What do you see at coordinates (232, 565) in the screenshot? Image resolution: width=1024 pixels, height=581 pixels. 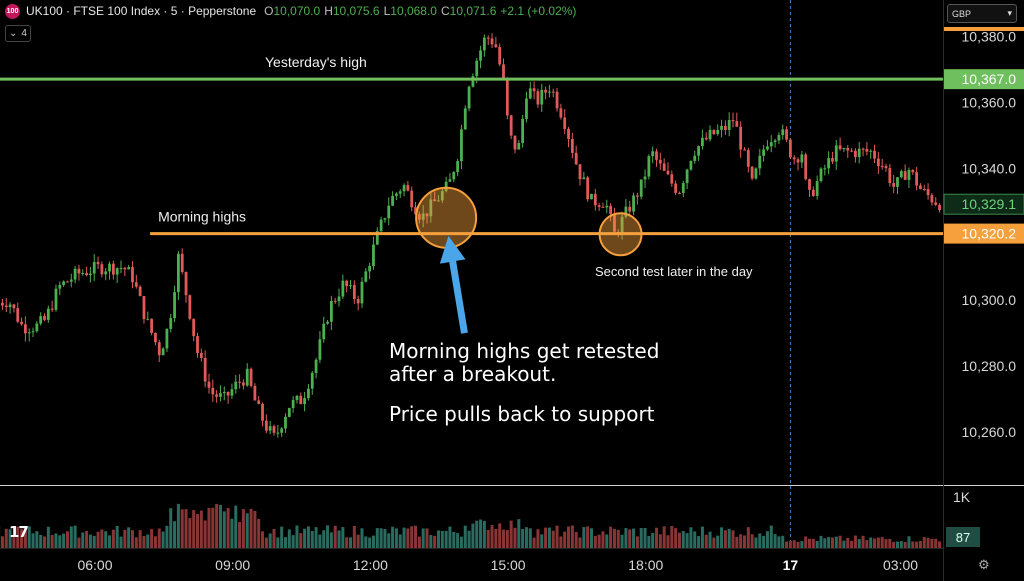 I see `x-tick-label: 09:00` at bounding box center [232, 565].